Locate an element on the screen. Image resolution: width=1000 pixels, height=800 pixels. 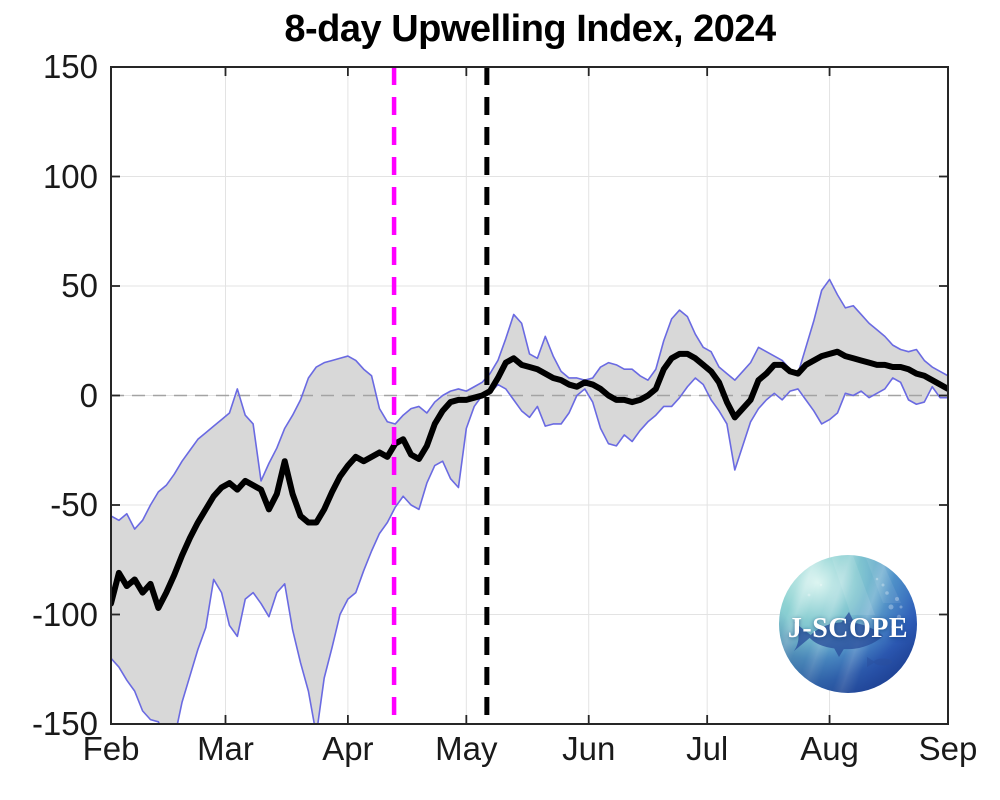
y-tick-label: 100 is located at coordinates (70, 176).